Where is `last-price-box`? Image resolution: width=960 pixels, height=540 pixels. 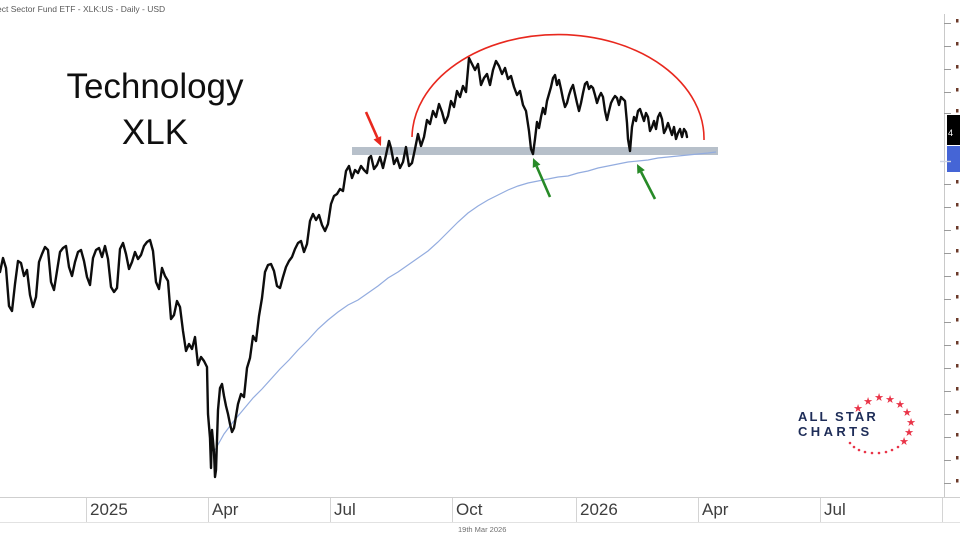
last-price-box is located at coordinates (953, 130).